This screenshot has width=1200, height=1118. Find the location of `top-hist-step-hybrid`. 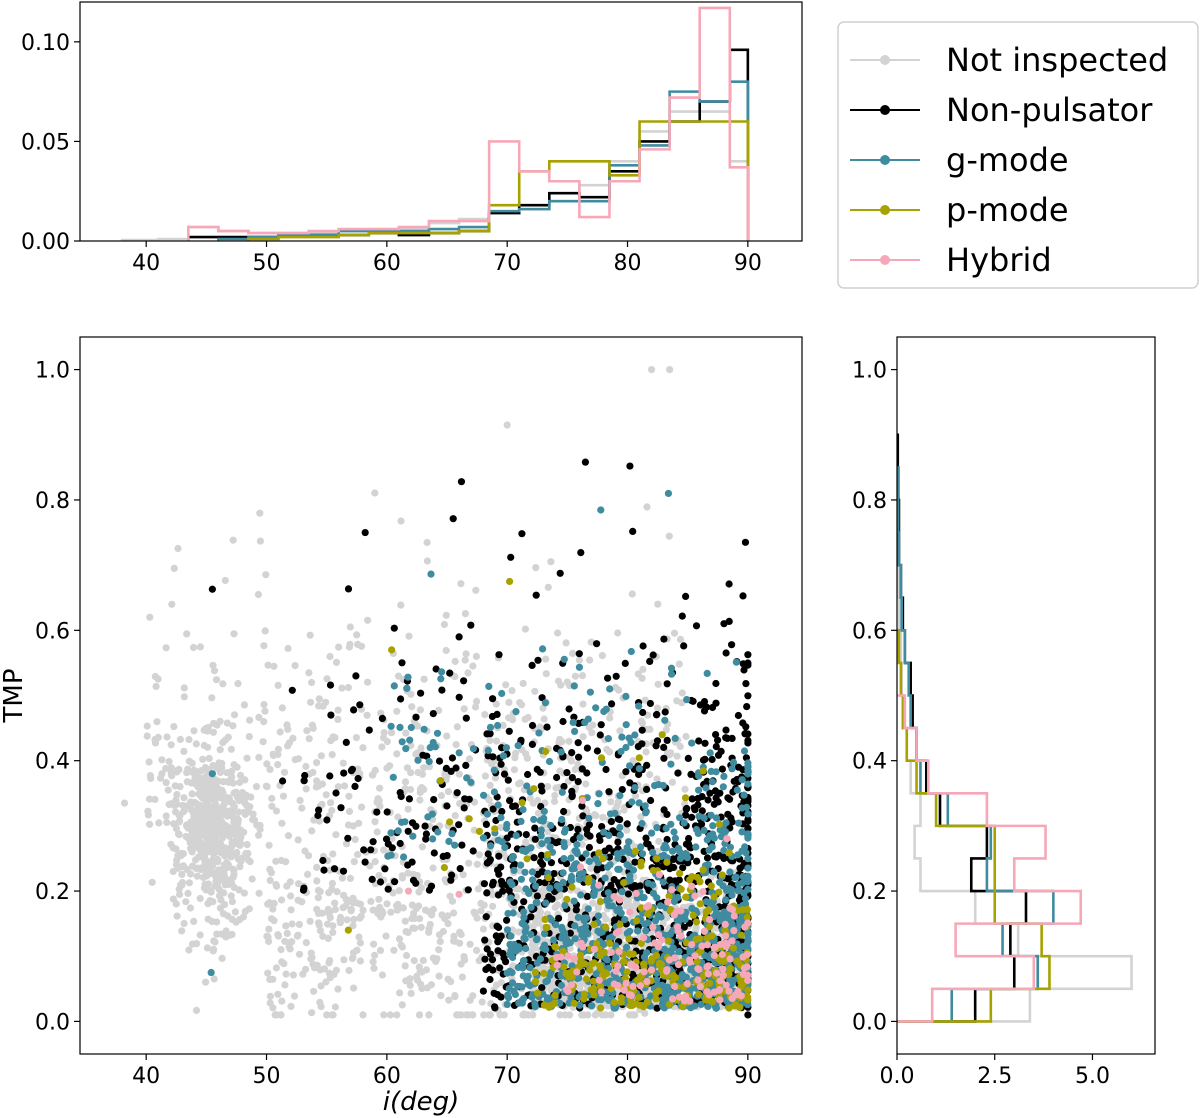

top-hist-step-hybrid is located at coordinates (468, 123).